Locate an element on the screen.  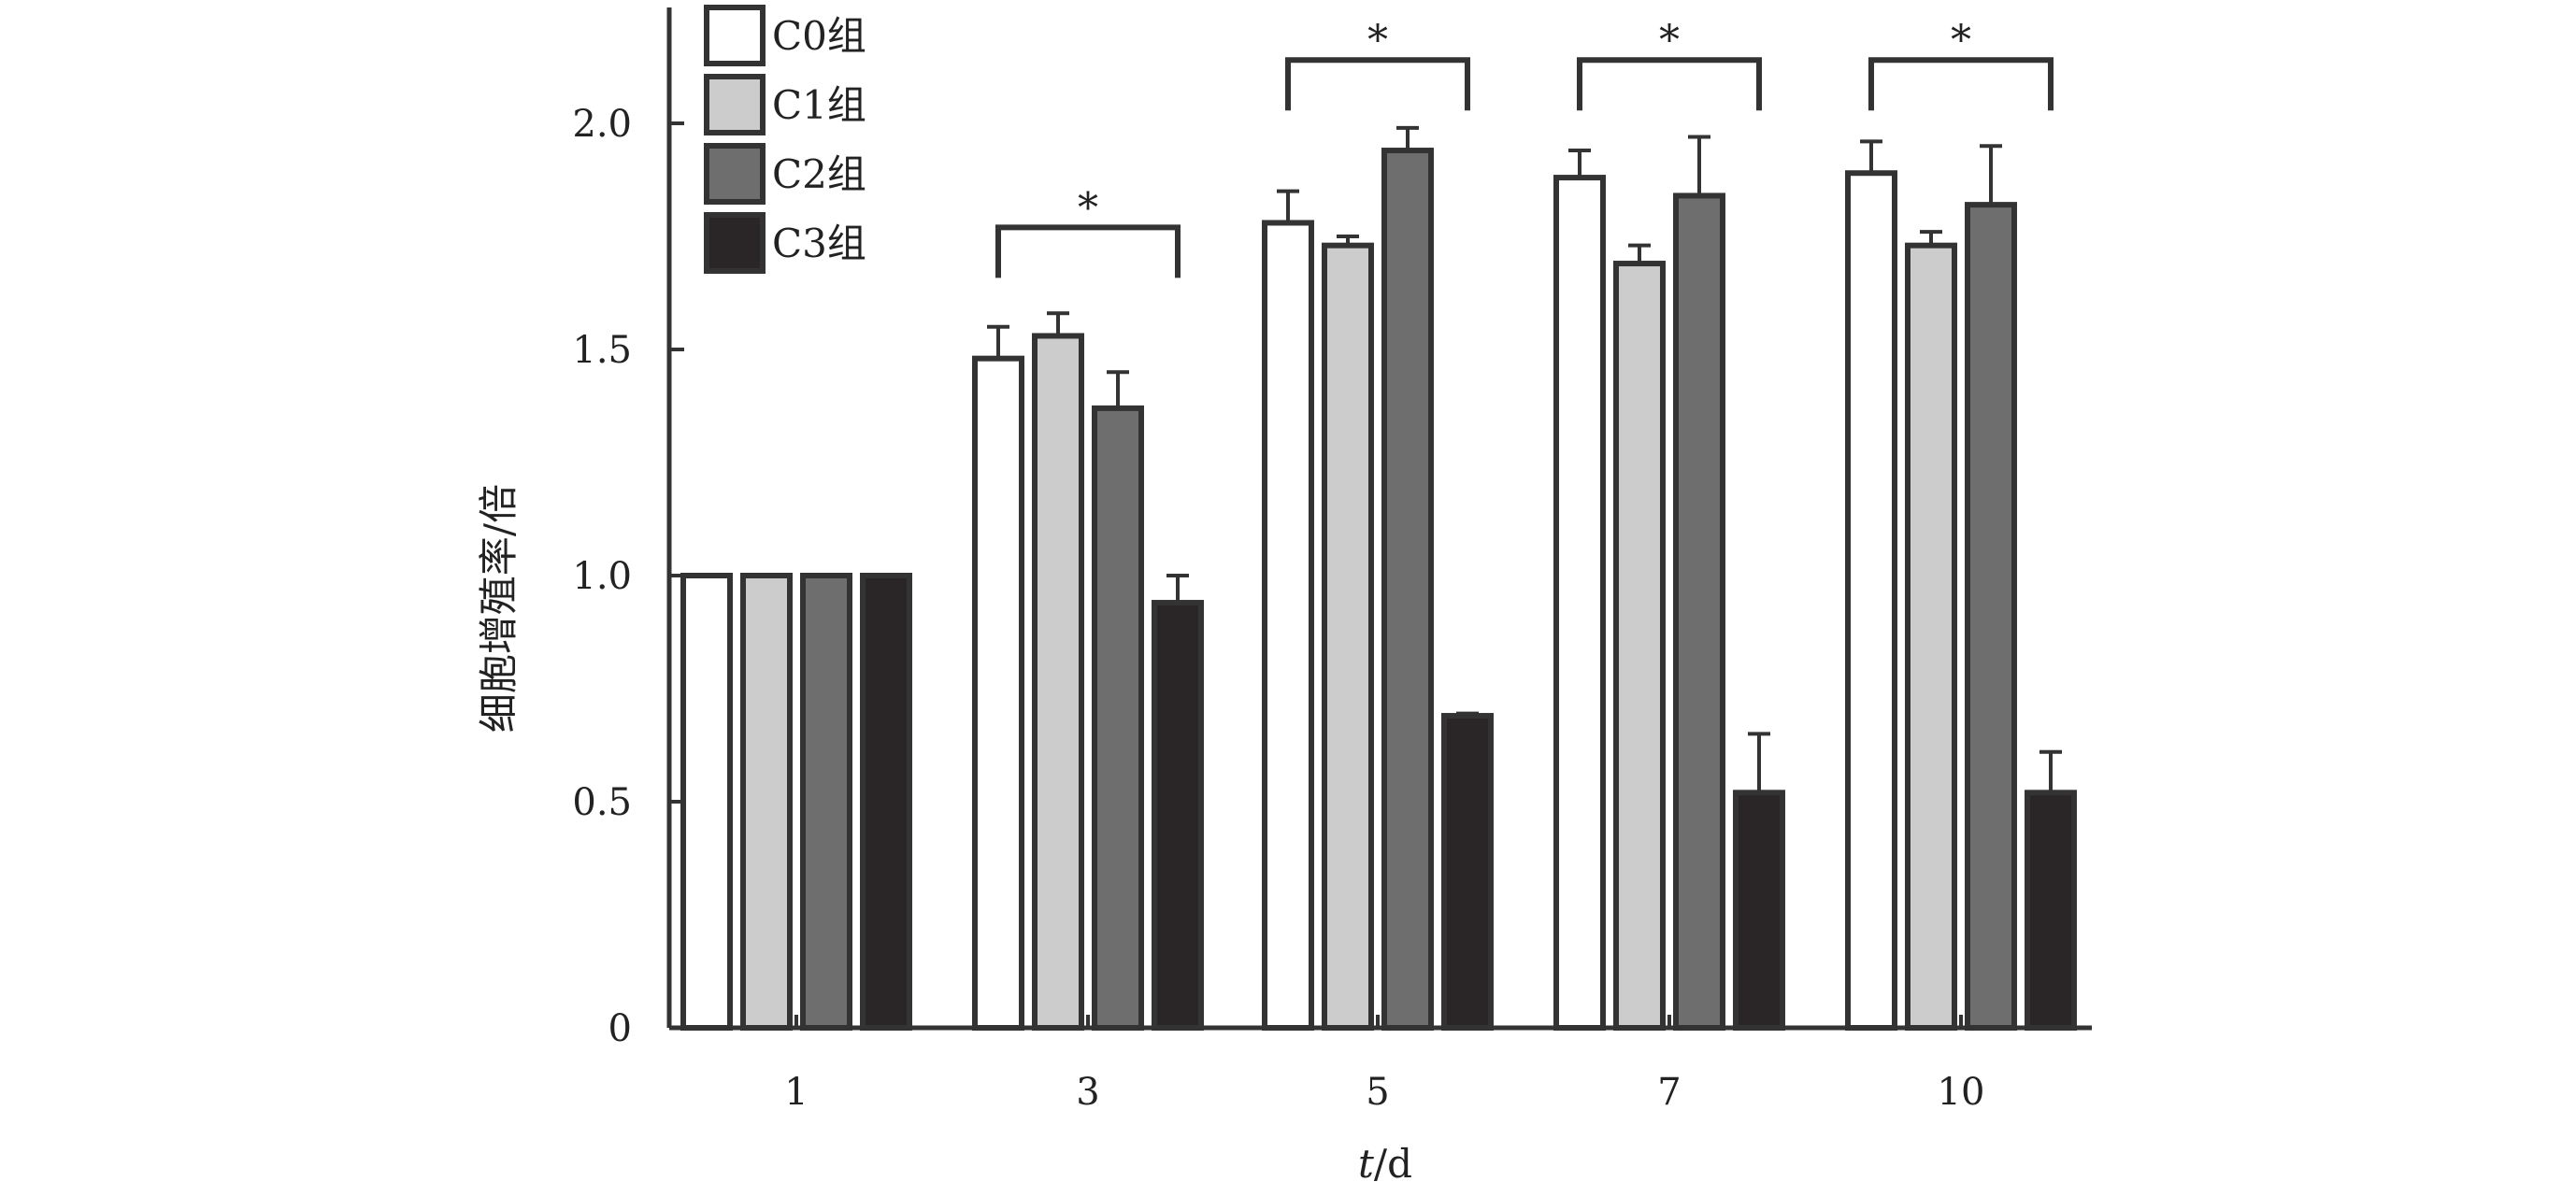
legend: C0组 C1组 C2组 C3组 is located at coordinates (785, 139).